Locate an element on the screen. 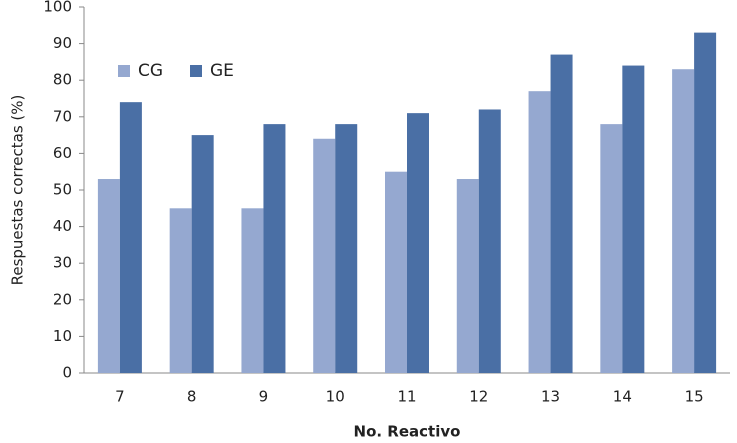 The image size is (737, 443). y-tick-label: 50 is located at coordinates (62, 190).